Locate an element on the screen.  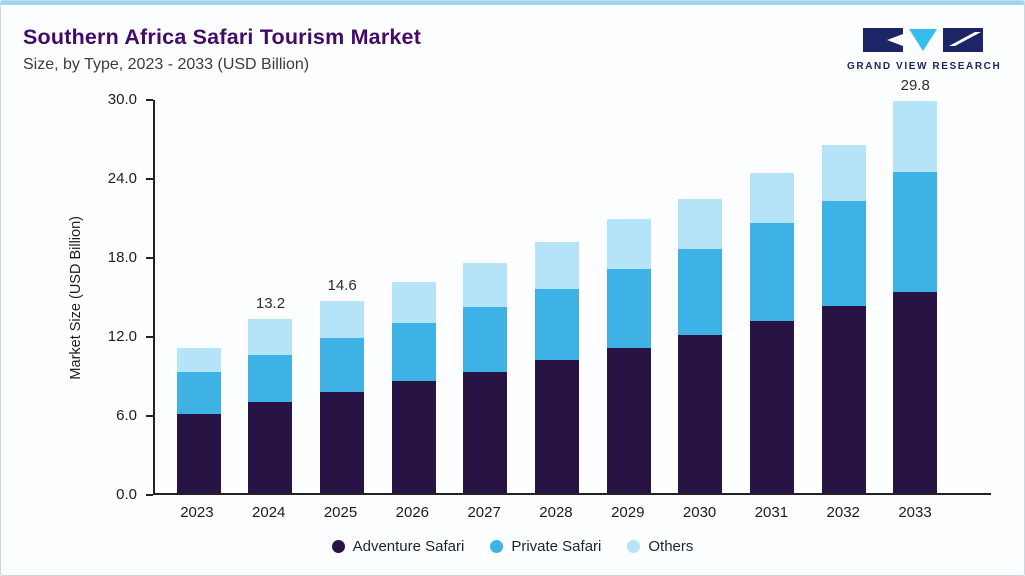
bar-stack-2026 is located at coordinates (413, 387).